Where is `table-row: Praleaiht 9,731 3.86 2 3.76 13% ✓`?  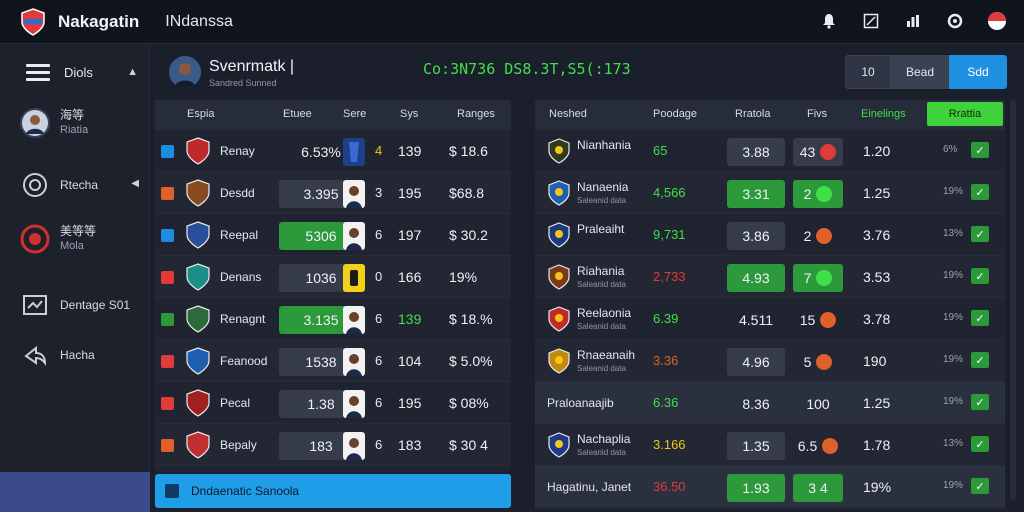 table-row: Praleaiht 9,731 3.86 2 3.76 13% ✓ is located at coordinates (770, 235).